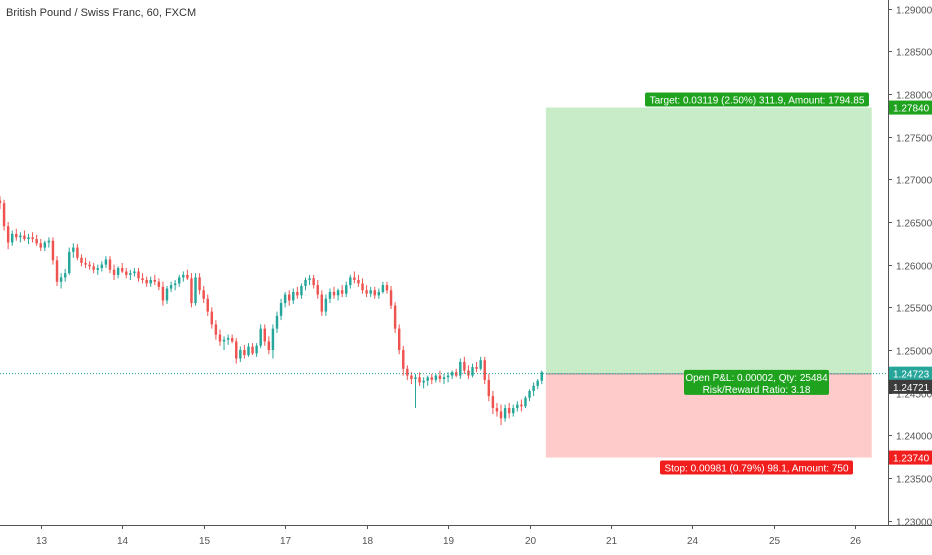 The height and width of the screenshot is (555, 932). Describe the element at coordinates (914, 53) in the screenshot. I see `price-tick-label: 1.28500` at that location.